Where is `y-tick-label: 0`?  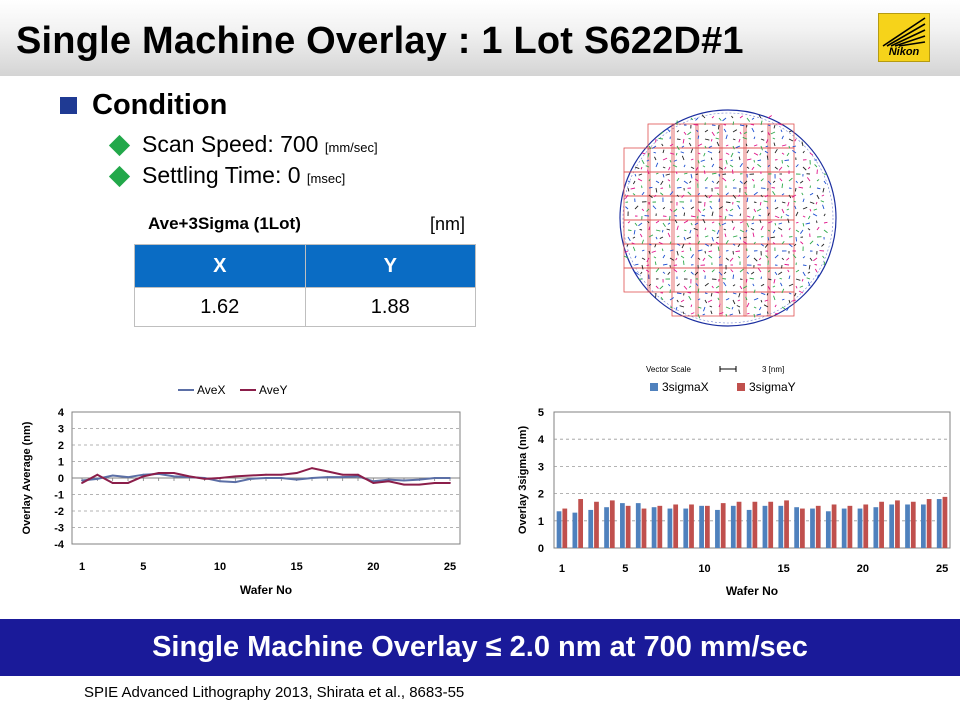
y-tick-label: 0 is located at coordinates (61, 479).